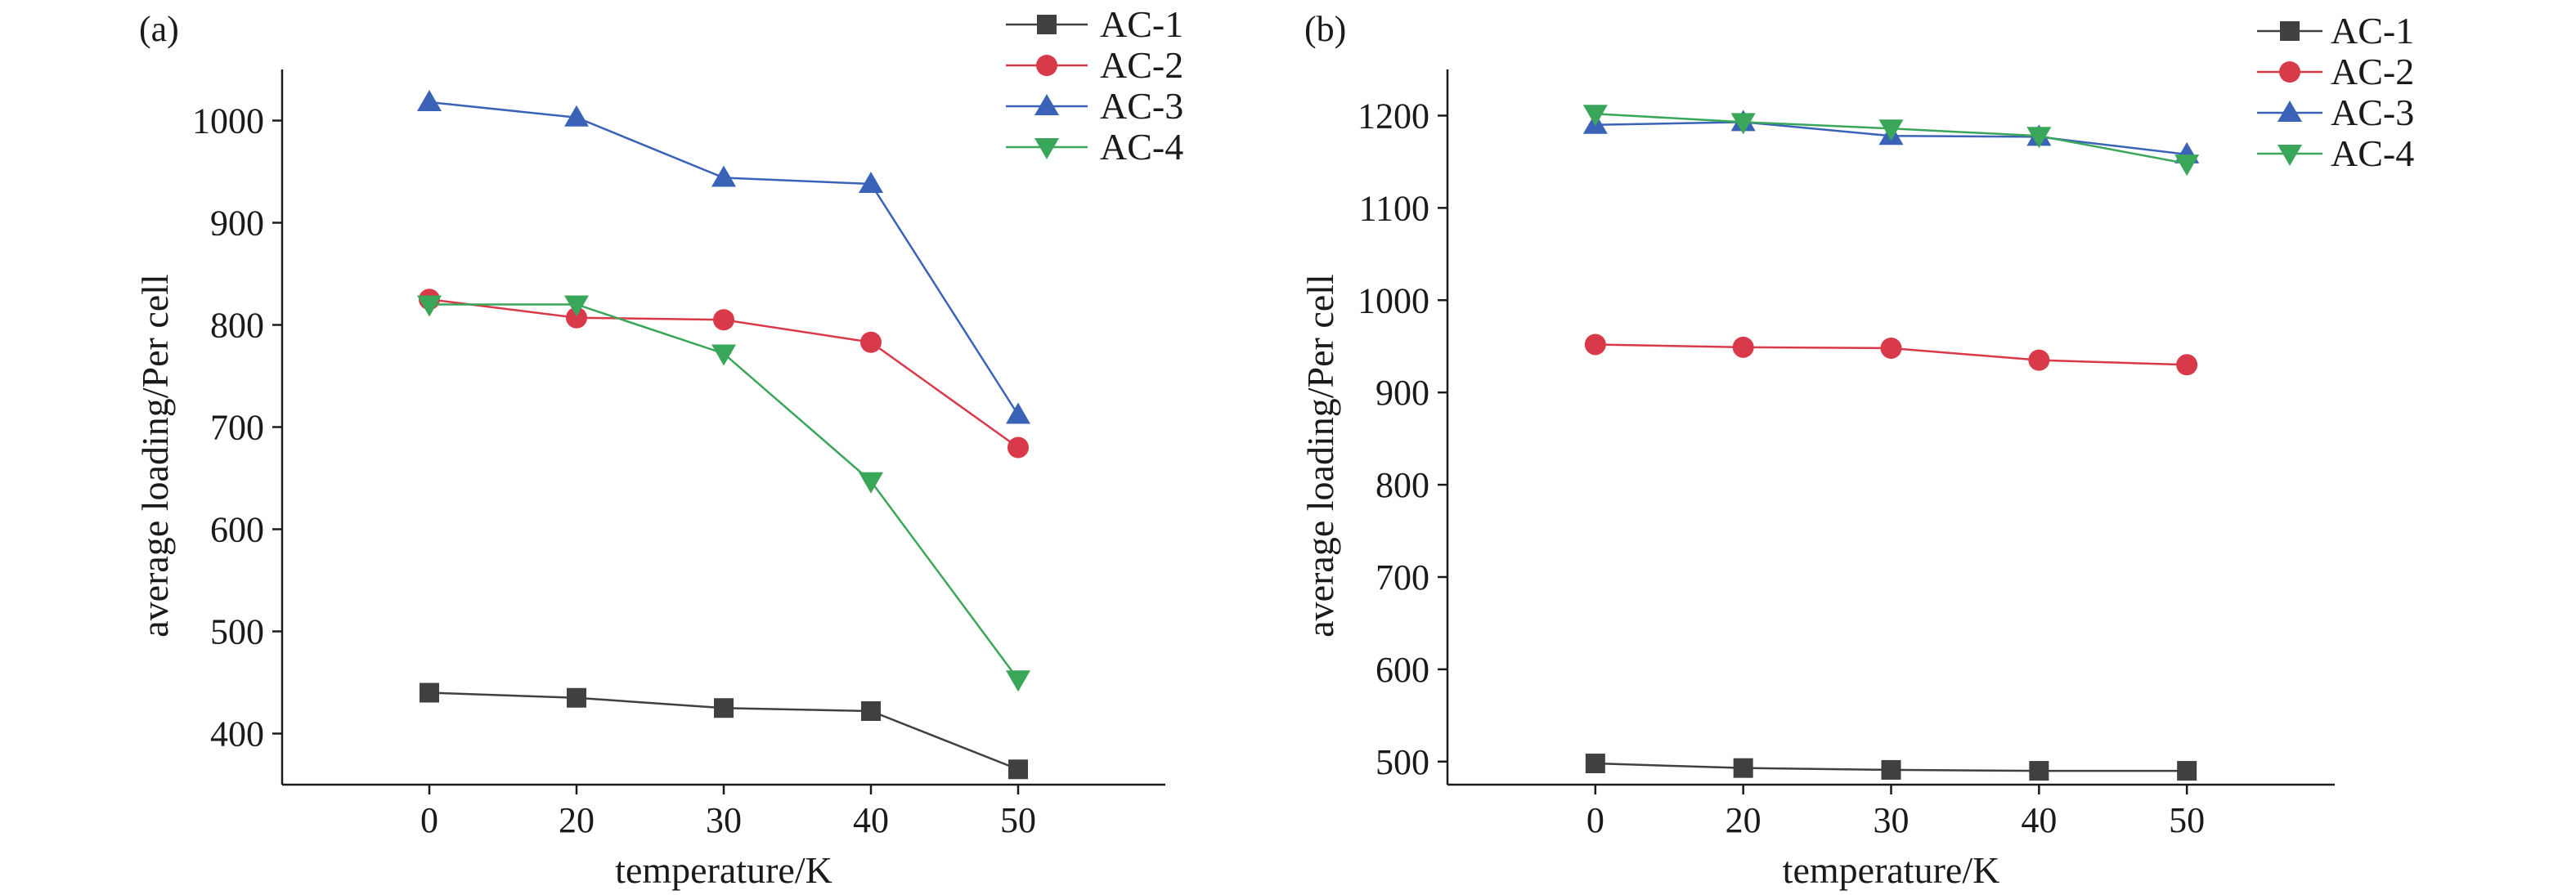  Describe the element at coordinates (1393, 116) in the screenshot. I see `y-tick-label: 1200` at that location.